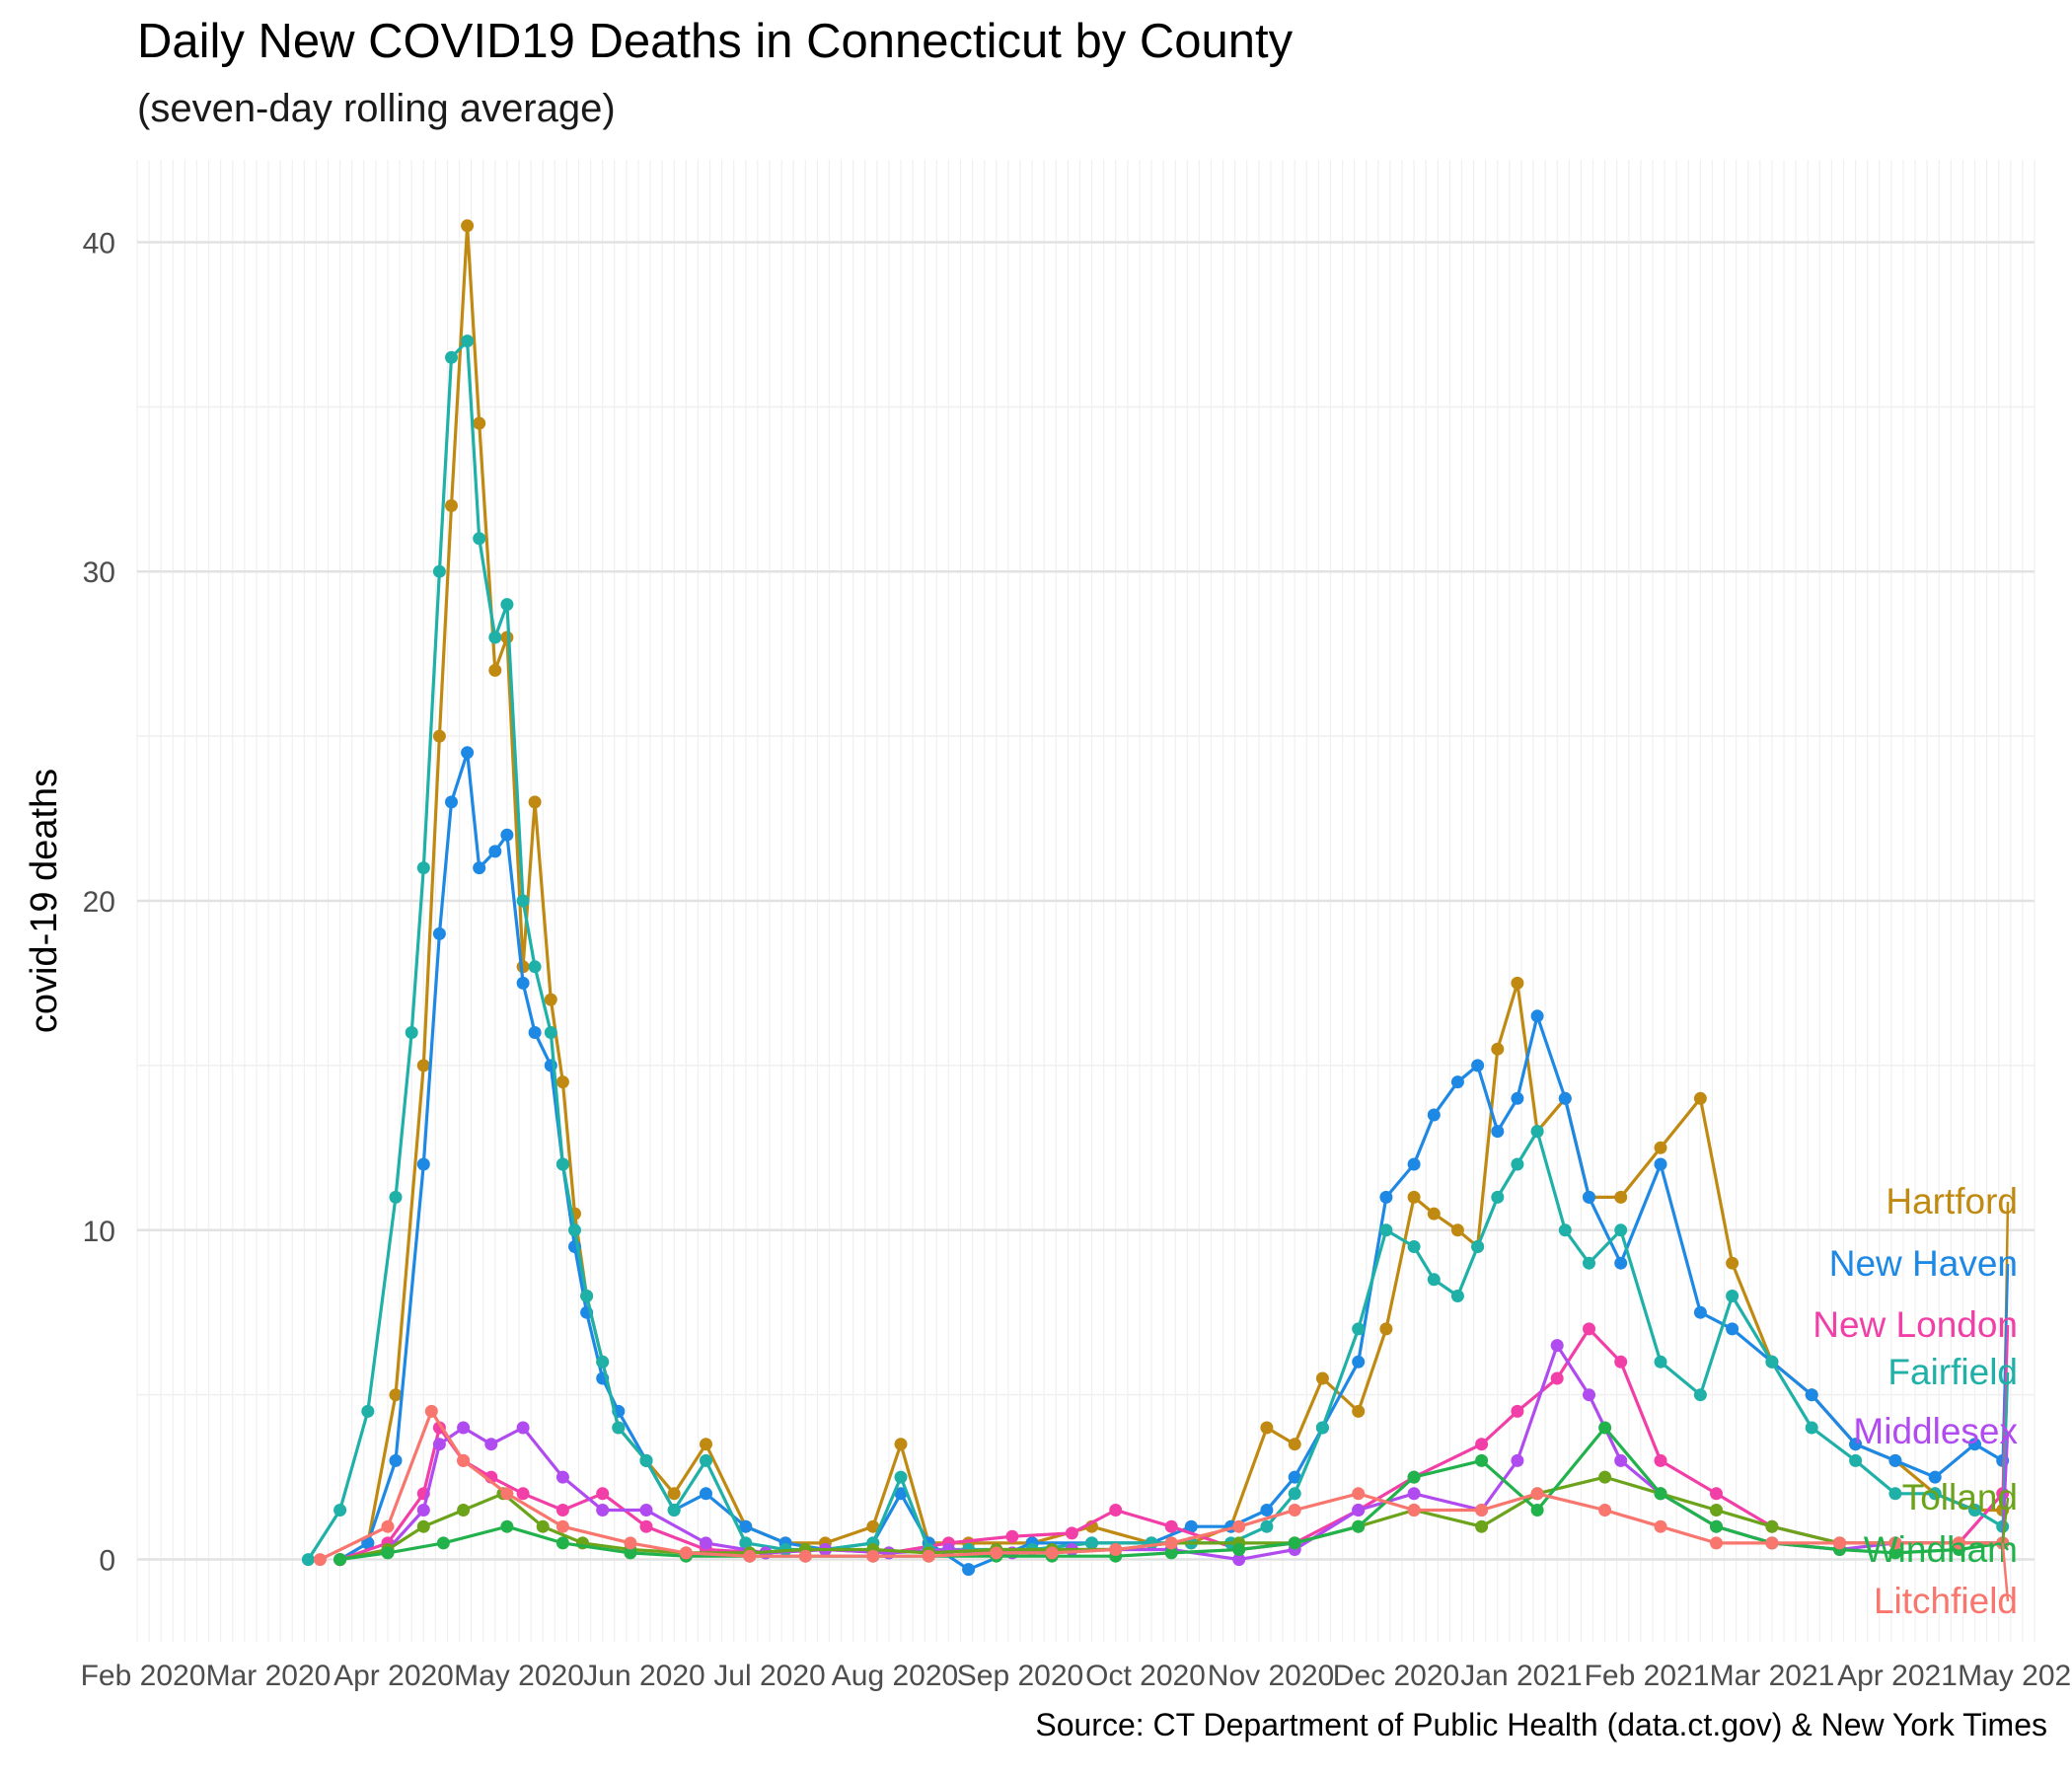  What do you see at coordinates (1020, 1676) in the screenshot?
I see `x-tick-label: Sep 2020` at bounding box center [1020, 1676].